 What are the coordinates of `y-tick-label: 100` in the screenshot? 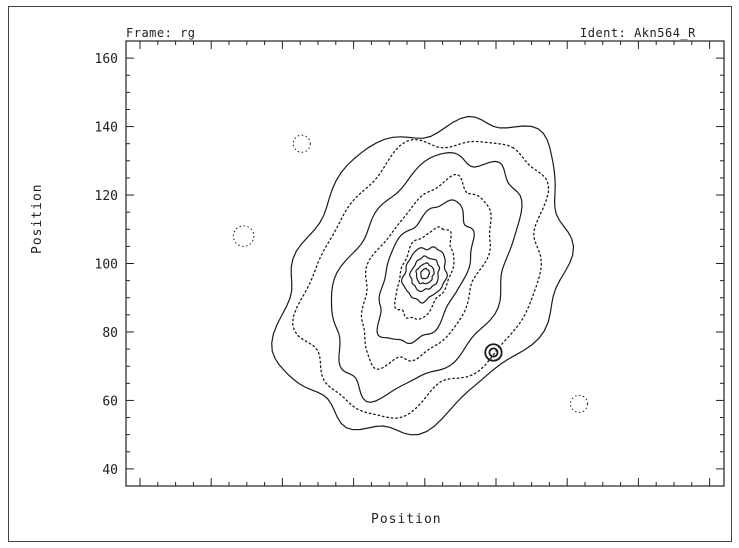 It's located at (106, 265).